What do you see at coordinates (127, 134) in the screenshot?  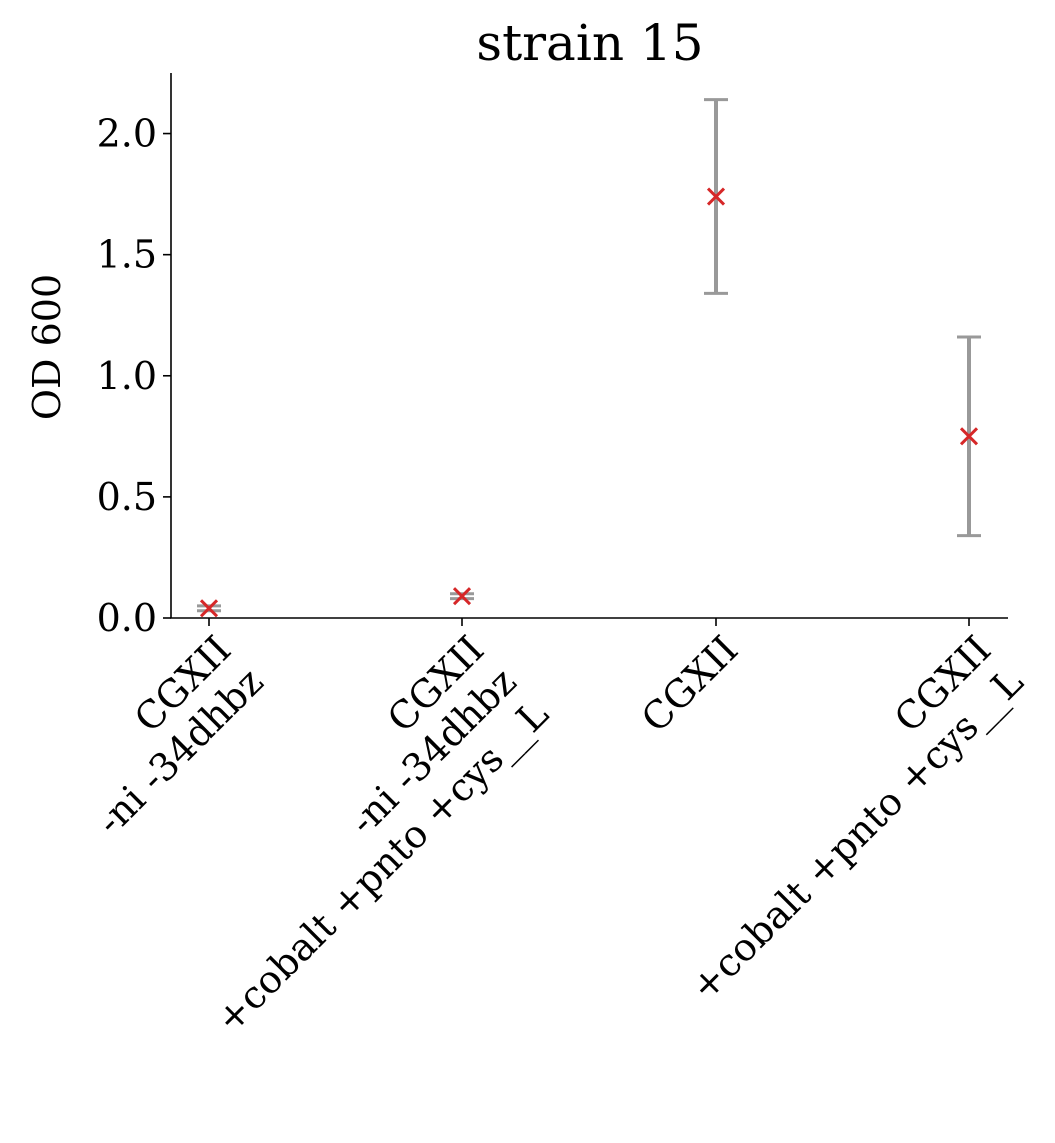 I see `y-tick-label: 2.0` at bounding box center [127, 134].